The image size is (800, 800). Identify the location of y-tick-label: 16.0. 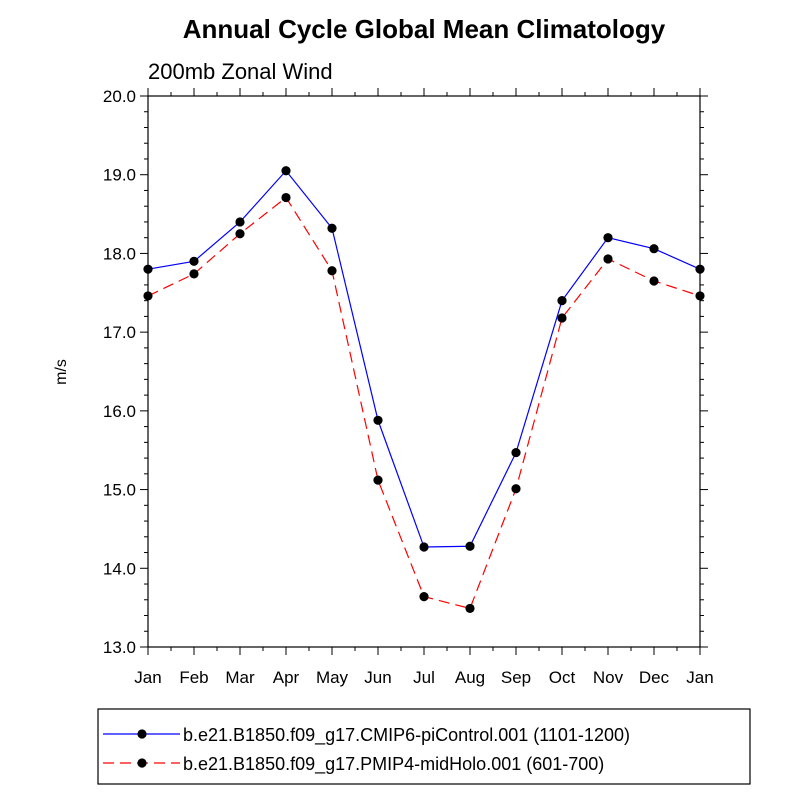
(119, 411).